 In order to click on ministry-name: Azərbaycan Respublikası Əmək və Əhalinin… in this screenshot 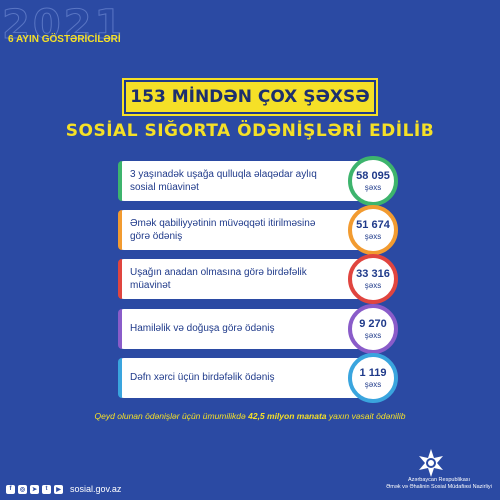, I will do `click(439, 484)`.